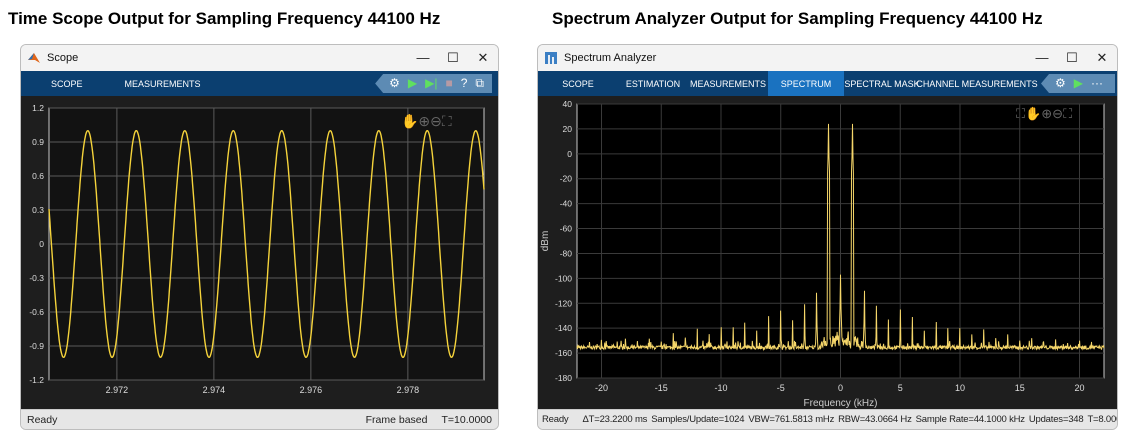 Image resolution: width=1125 pixels, height=436 pixels. What do you see at coordinates (615, 419) in the screenshot?
I see `status-delta-t: ΔT=23.2200 ms` at bounding box center [615, 419].